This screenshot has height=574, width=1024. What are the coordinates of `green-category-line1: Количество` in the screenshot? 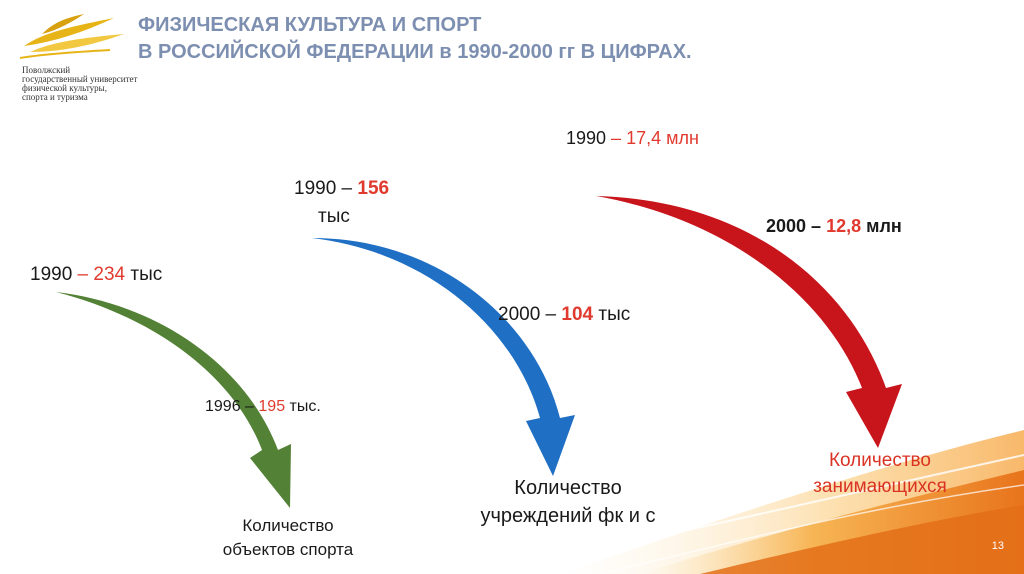 It's located at (288, 525).